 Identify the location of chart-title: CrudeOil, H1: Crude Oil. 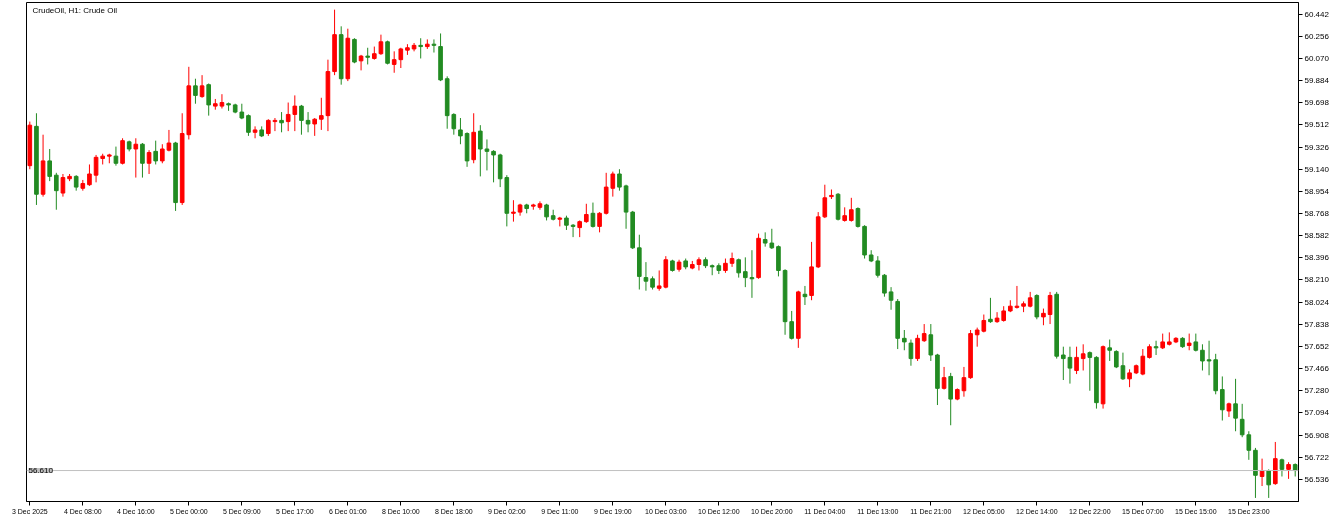
(75, 10).